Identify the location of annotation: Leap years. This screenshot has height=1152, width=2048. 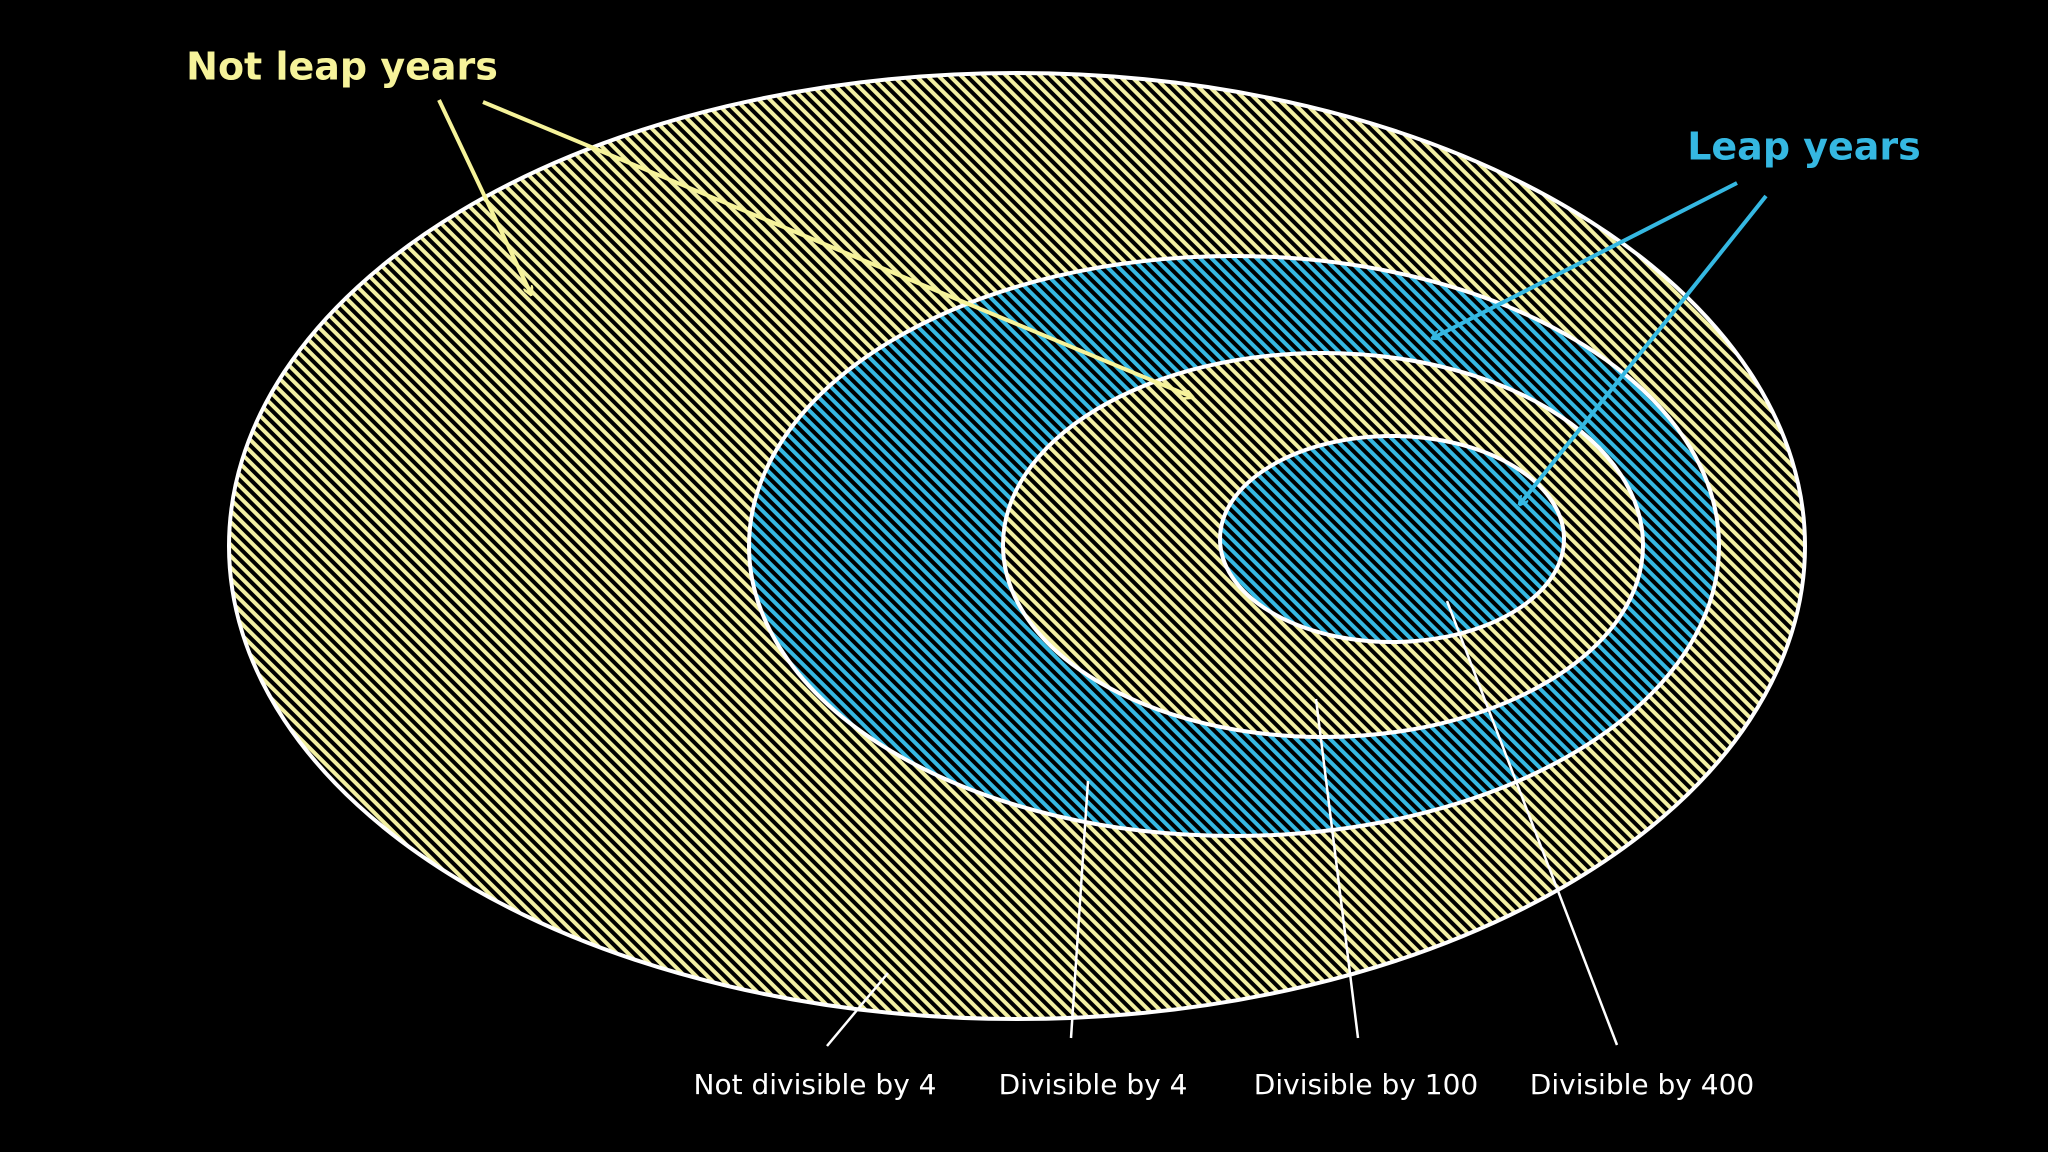
(1804, 147).